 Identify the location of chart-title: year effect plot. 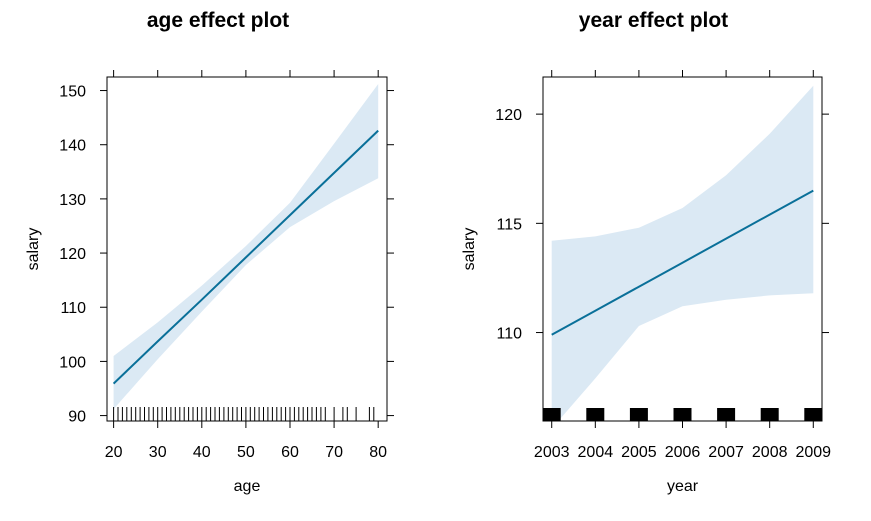
(653, 20).